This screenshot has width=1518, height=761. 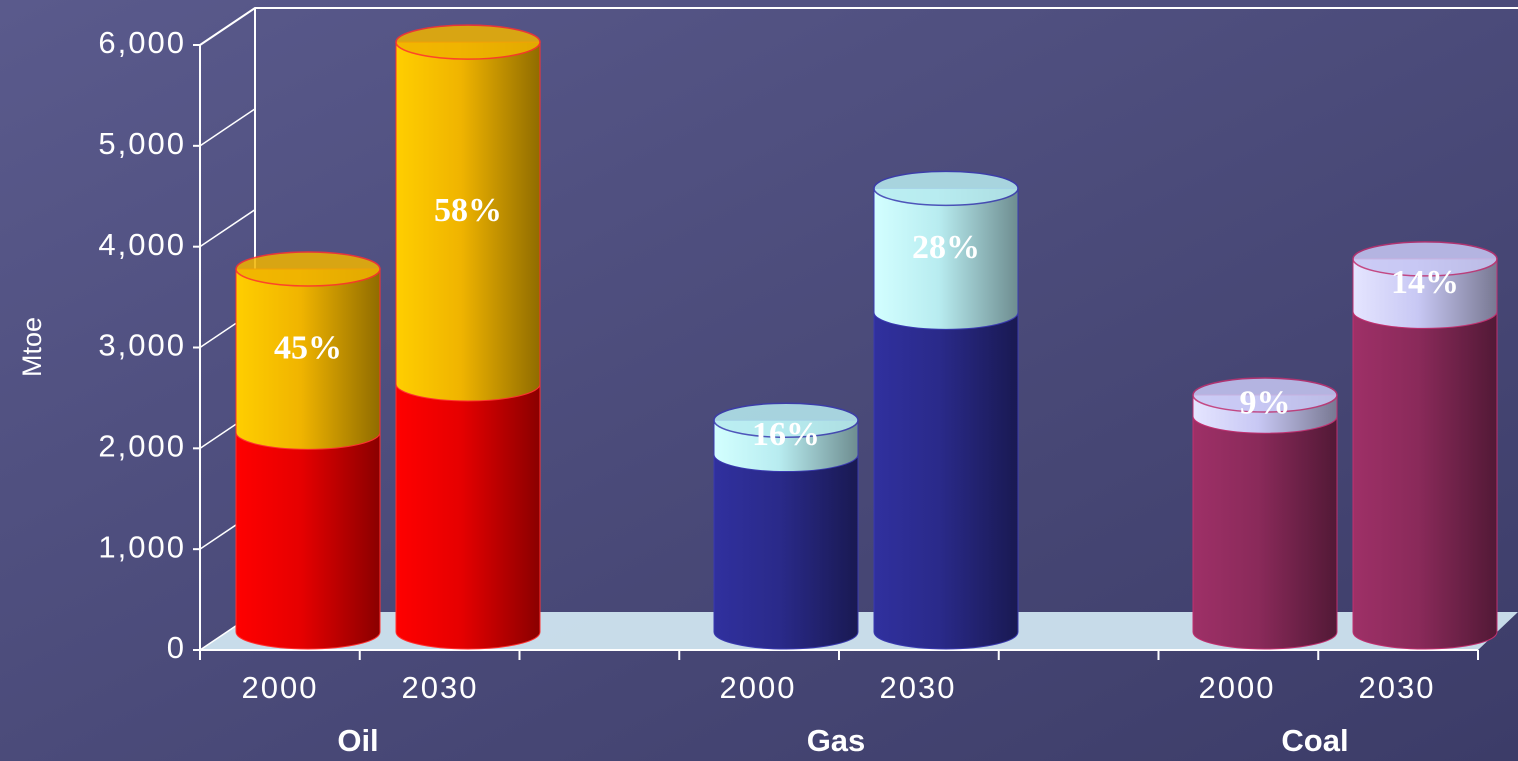 What do you see at coordinates (468, 210) in the screenshot?
I see `share-label: 58%` at bounding box center [468, 210].